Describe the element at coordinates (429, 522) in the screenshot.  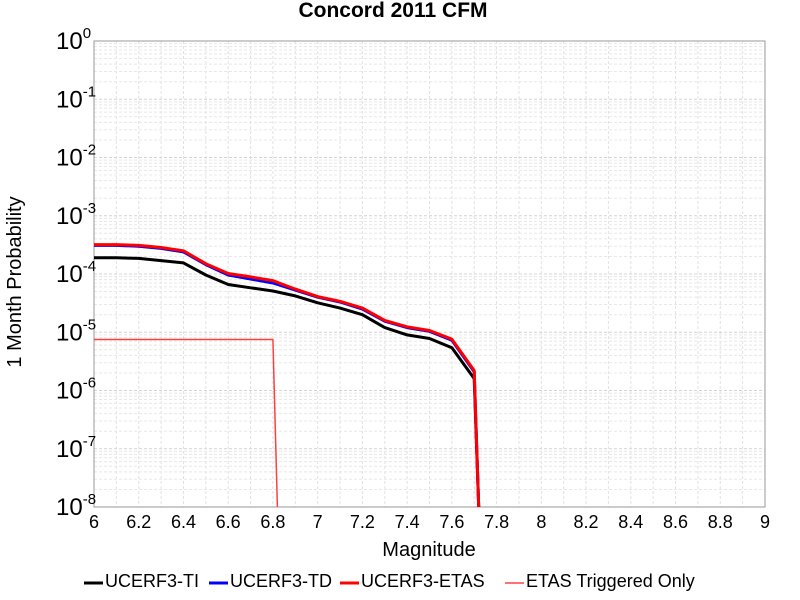
I see `x-tick-labels: 6 6.2 6.4 6.6 6.8 7 7.2 7.4 7.6 7.8 8 8.2 8.4 8.6 8.8 9` at that location.